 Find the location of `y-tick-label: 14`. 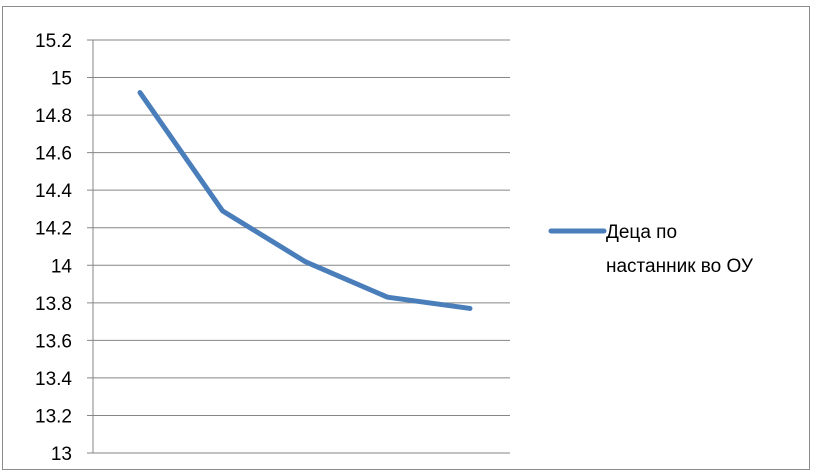

y-tick-label: 14 is located at coordinates (62, 266).